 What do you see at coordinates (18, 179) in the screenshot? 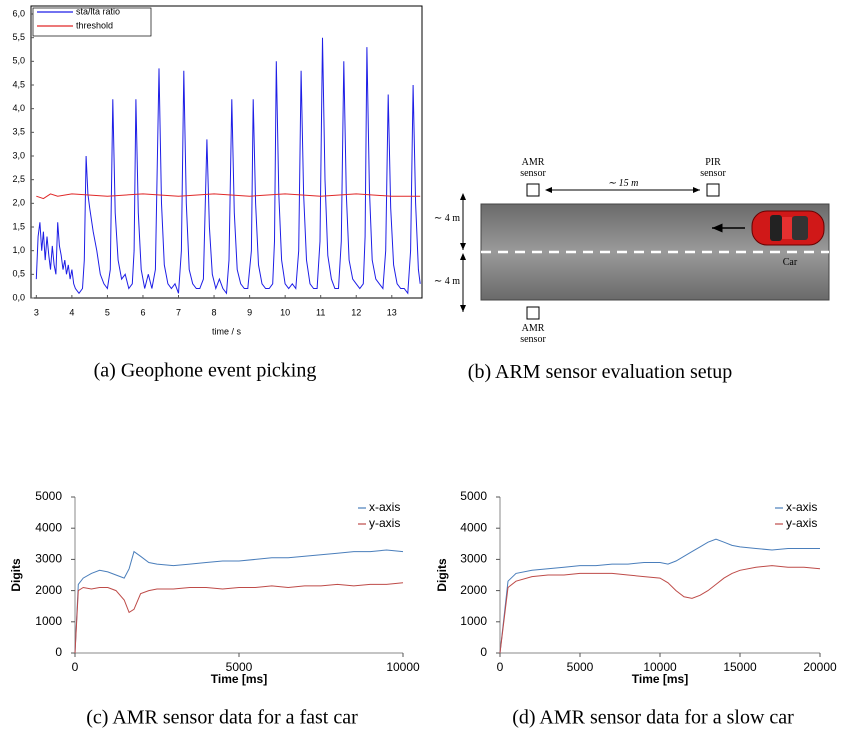
I see `y-tick-label: 2,5` at bounding box center [18, 179].